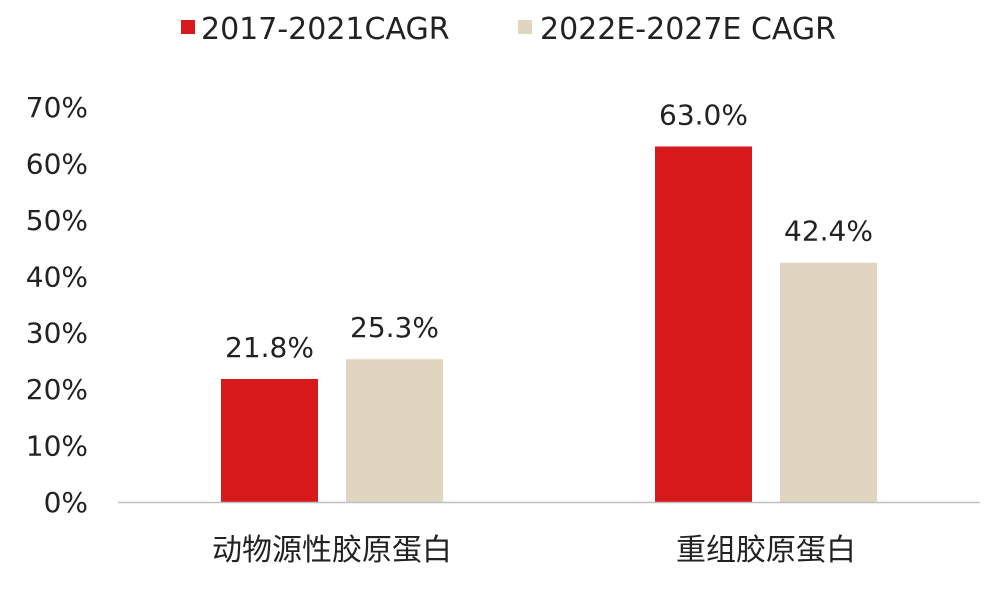 The image size is (1000, 591). Describe the element at coordinates (508, 29) in the screenshot. I see `legend: 2017-2021CAGR 2022E-2027E CAGR` at that location.